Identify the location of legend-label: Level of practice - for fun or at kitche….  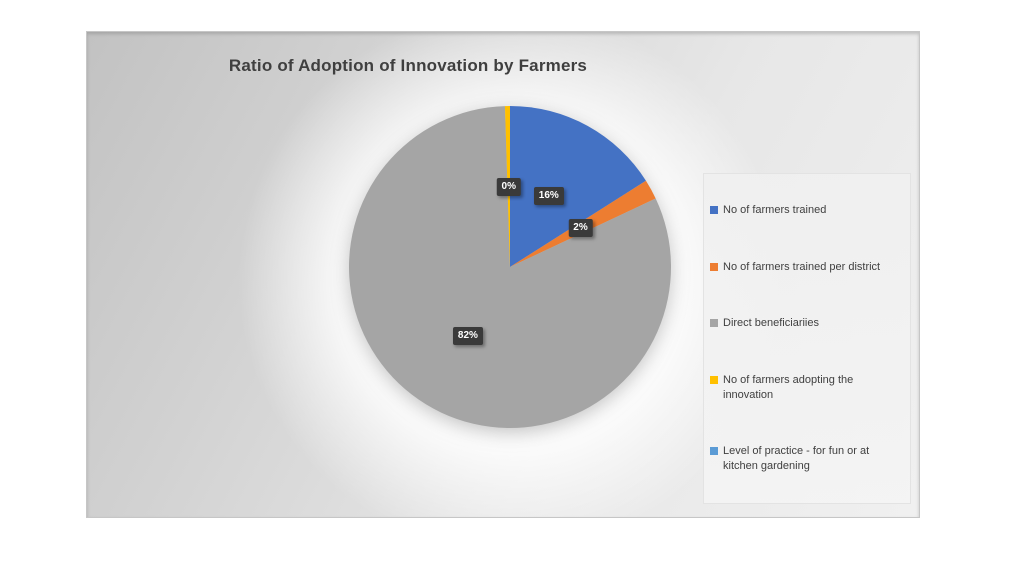
(796, 459).